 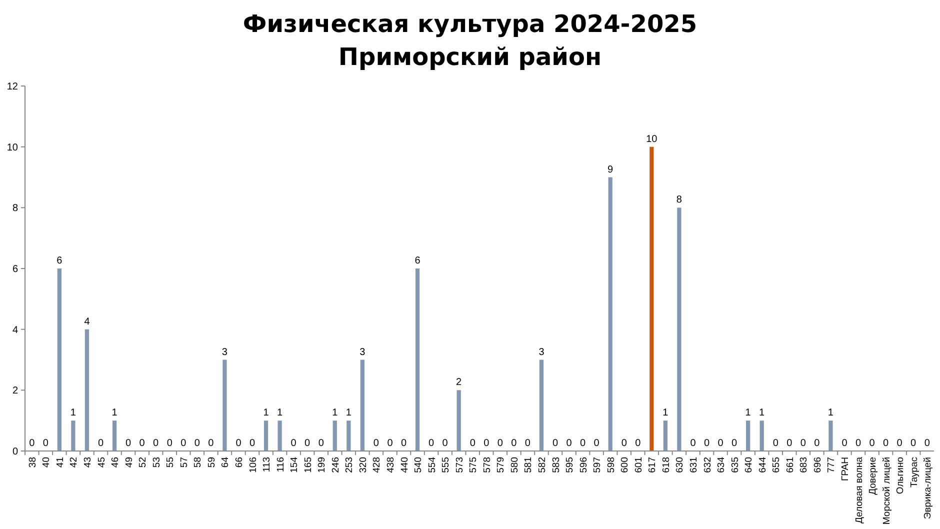 What do you see at coordinates (556, 465) in the screenshot?
I see `x-tick-label: 583` at bounding box center [556, 465].